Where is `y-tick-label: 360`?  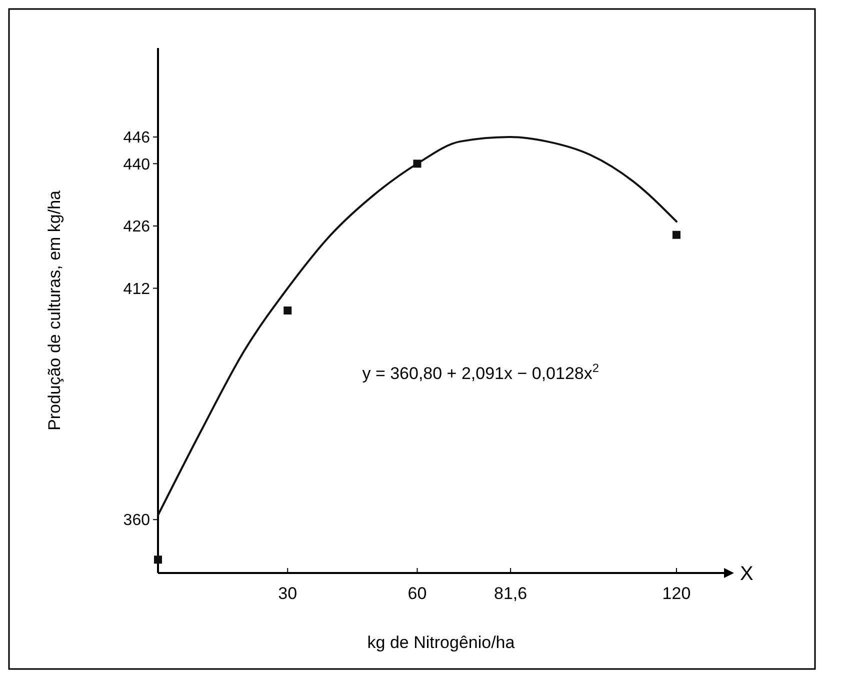
y-tick-label: 360 is located at coordinates (136, 521).